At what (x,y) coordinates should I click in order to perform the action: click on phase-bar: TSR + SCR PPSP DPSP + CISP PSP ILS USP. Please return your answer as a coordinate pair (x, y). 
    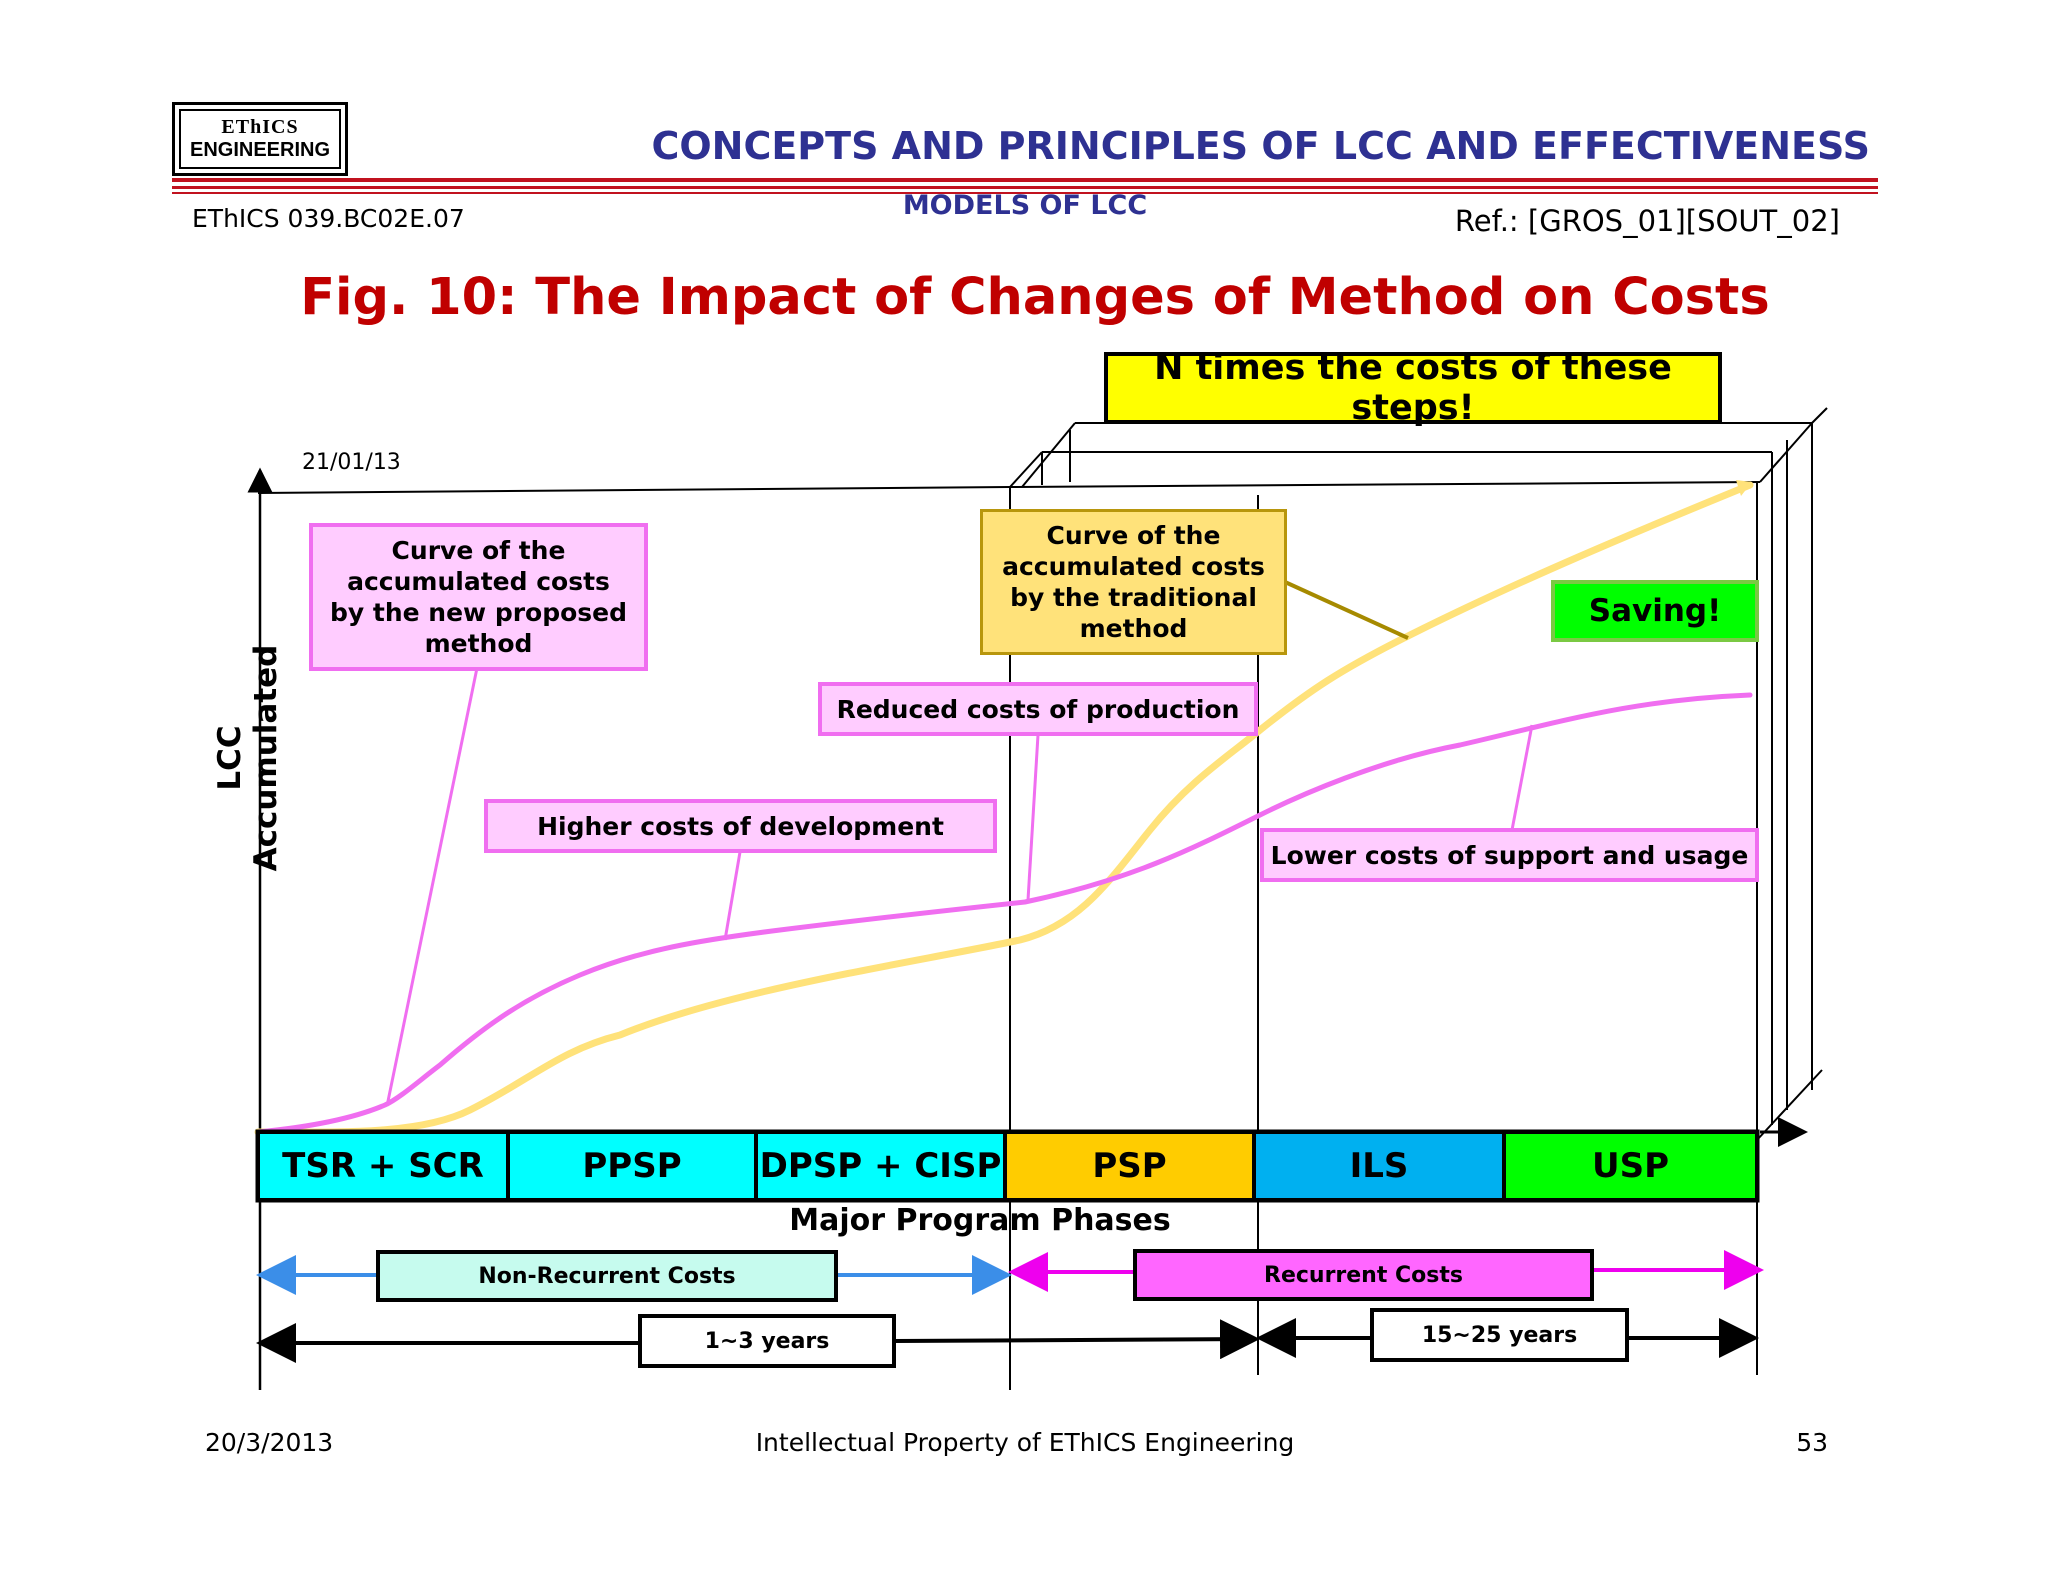
    Looking at the image, I should click on (1007, 1166).